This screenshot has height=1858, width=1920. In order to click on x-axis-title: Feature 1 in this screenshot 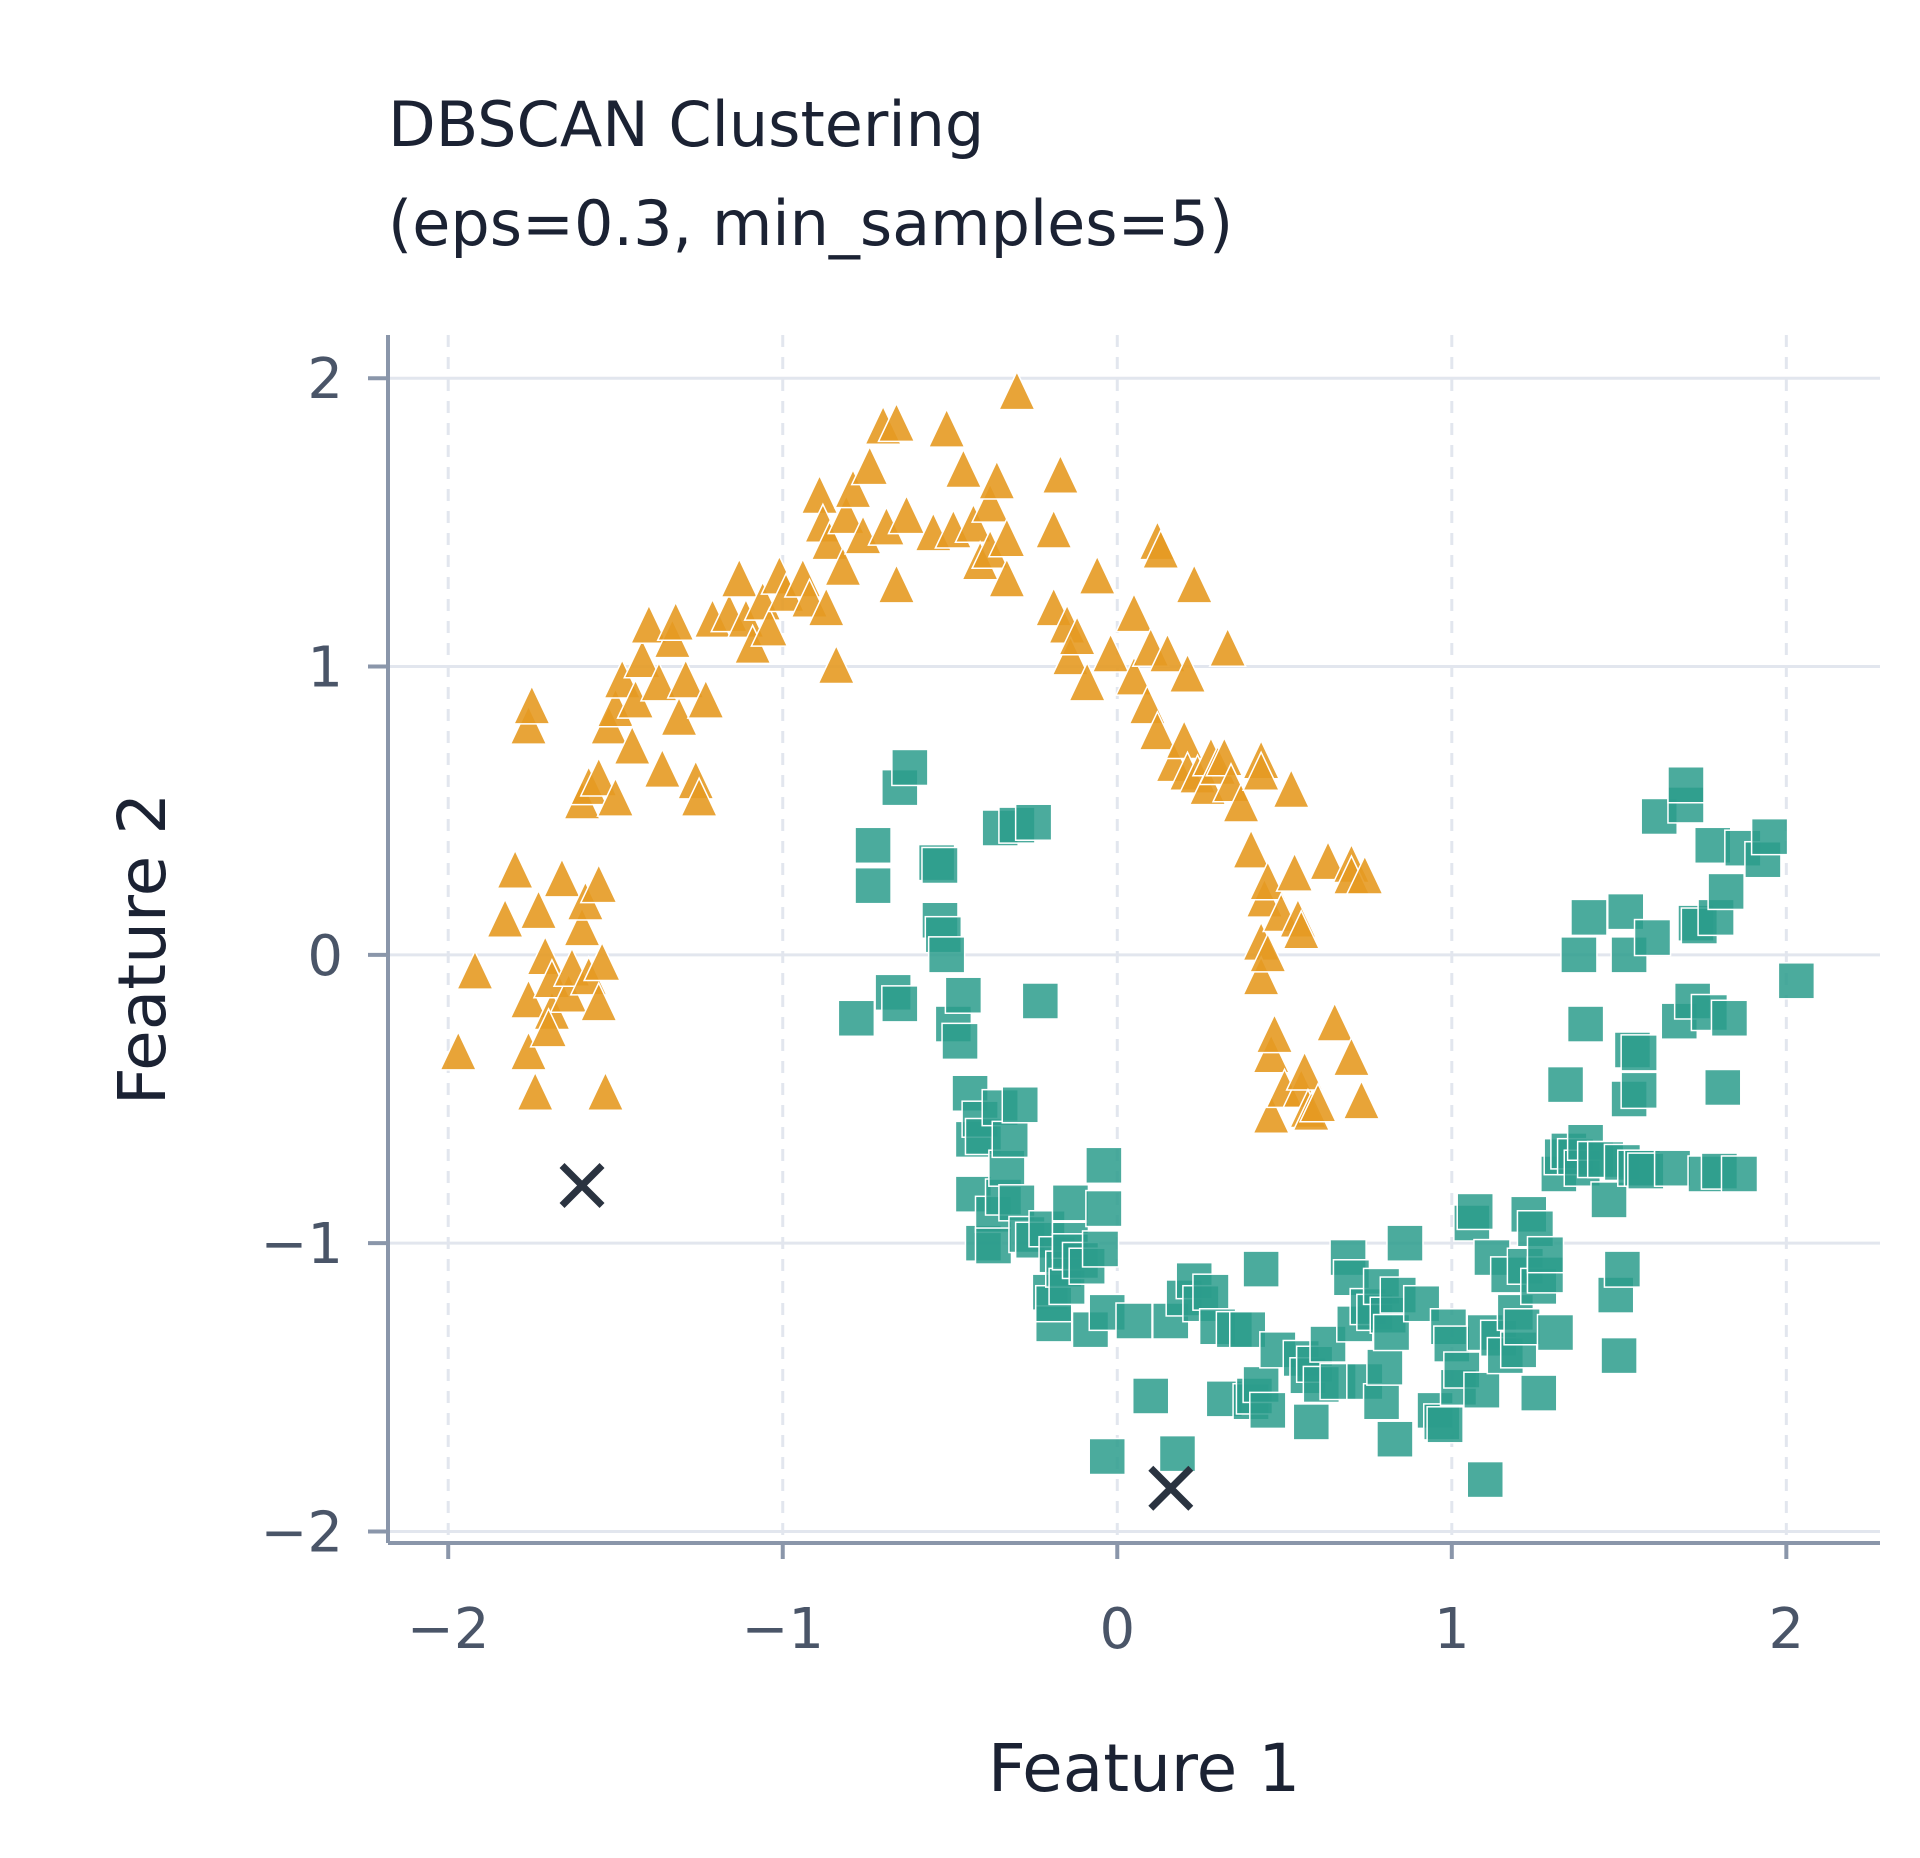, I will do `click(1144, 1768)`.